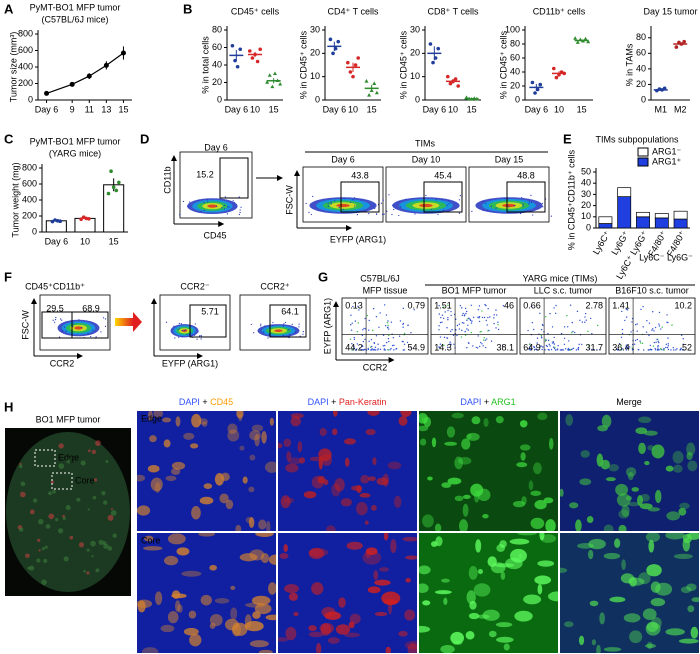  What do you see at coordinates (503, 402) in the screenshot?
I see `header-part: ARG1` at bounding box center [503, 402].